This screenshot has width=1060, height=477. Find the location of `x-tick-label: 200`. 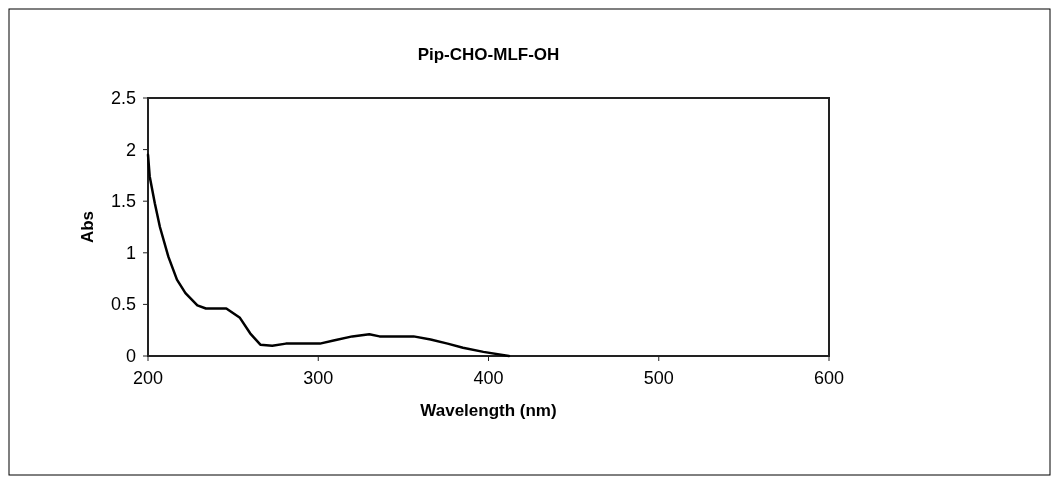

x-tick-label: 200 is located at coordinates (148, 378).